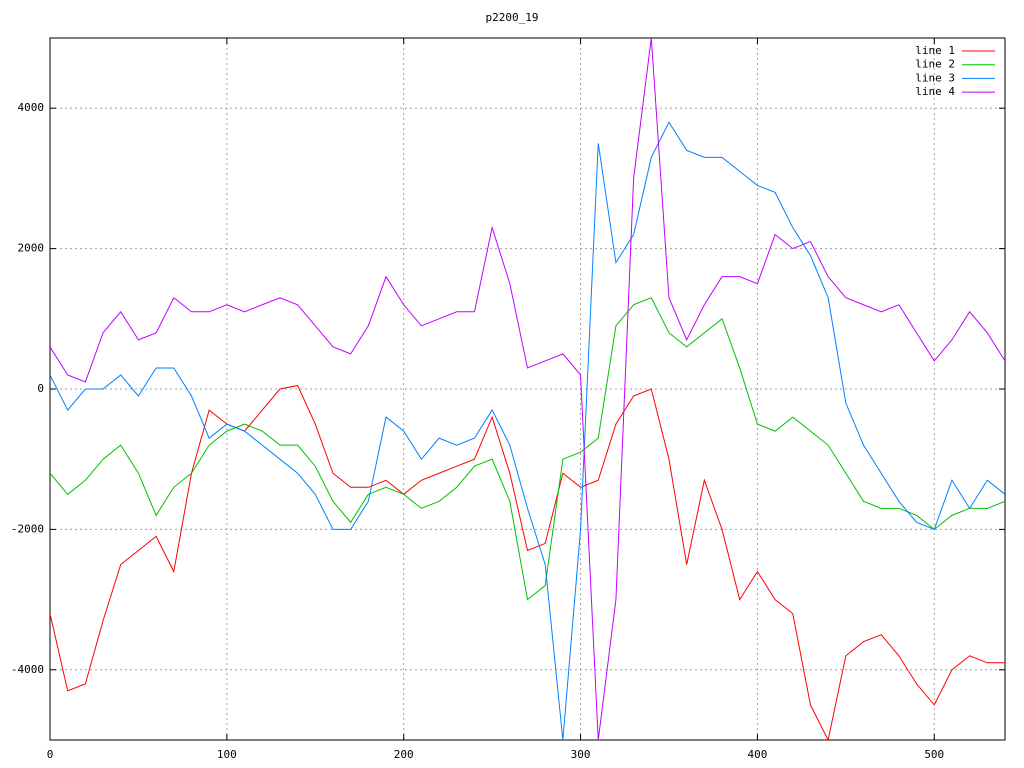 This screenshot has width=1024, height=768. Describe the element at coordinates (50, 754) in the screenshot. I see `x-tick-label: 0` at that location.